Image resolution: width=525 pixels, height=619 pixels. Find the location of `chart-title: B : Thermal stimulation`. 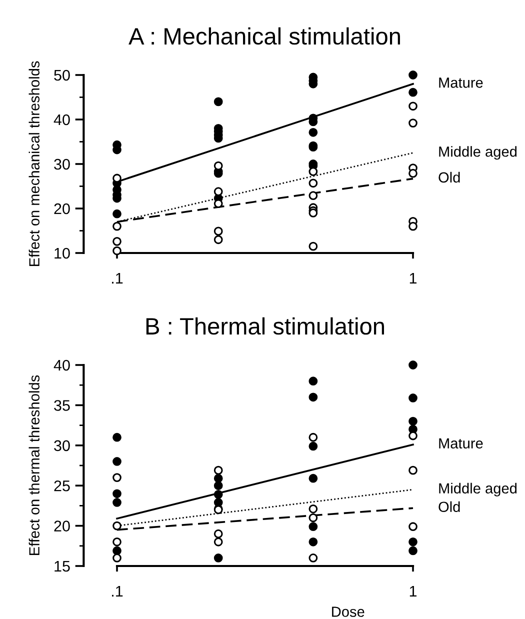

chart-title: B : Thermal stimulation is located at coordinates (265, 326).